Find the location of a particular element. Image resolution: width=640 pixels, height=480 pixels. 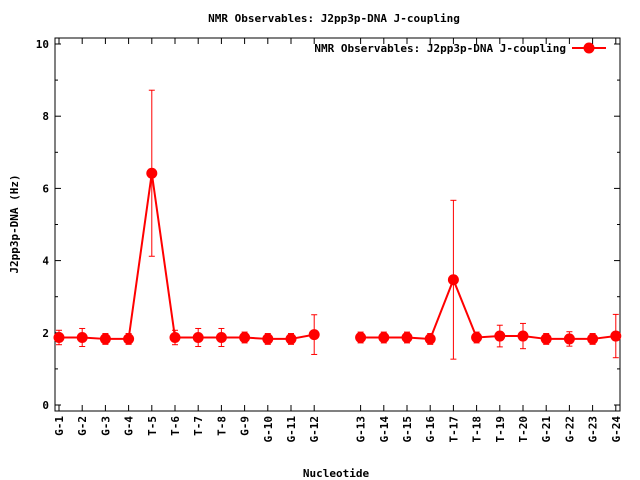

x-tick-label: G-24 is located at coordinates (616, 429).